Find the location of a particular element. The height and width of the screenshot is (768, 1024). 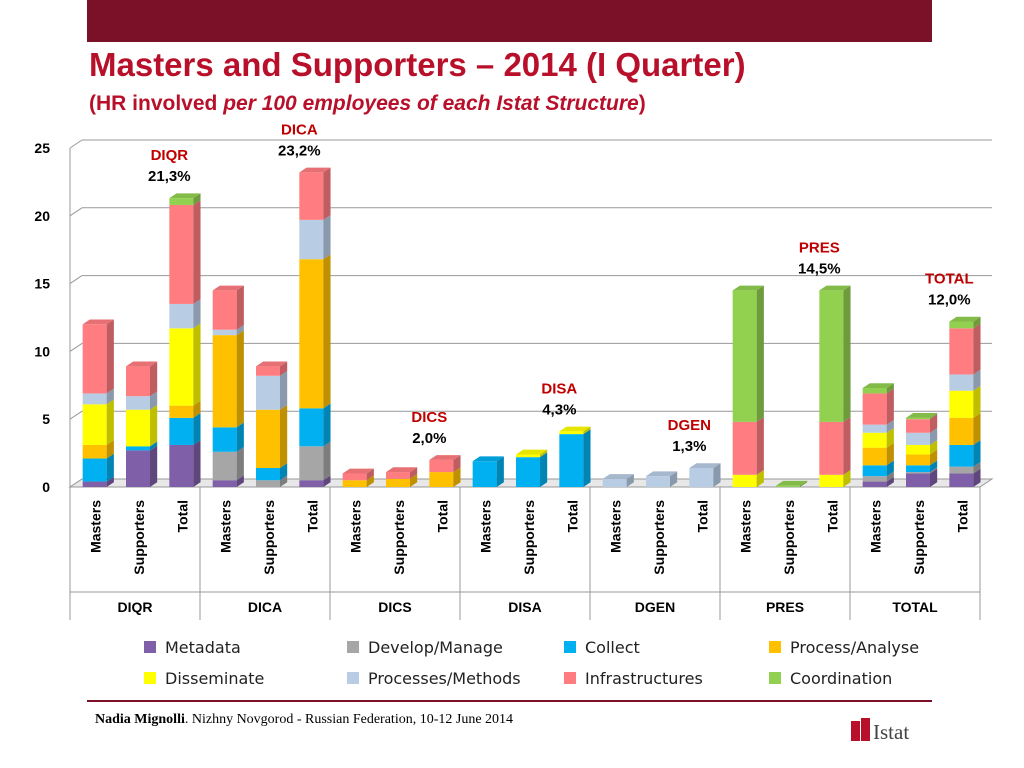

legend-label: Collect is located at coordinates (612, 647).